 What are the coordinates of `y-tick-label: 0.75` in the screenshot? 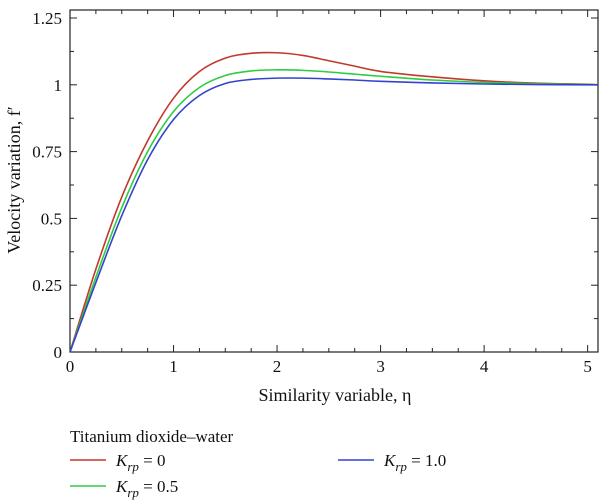 It's located at (47, 152).